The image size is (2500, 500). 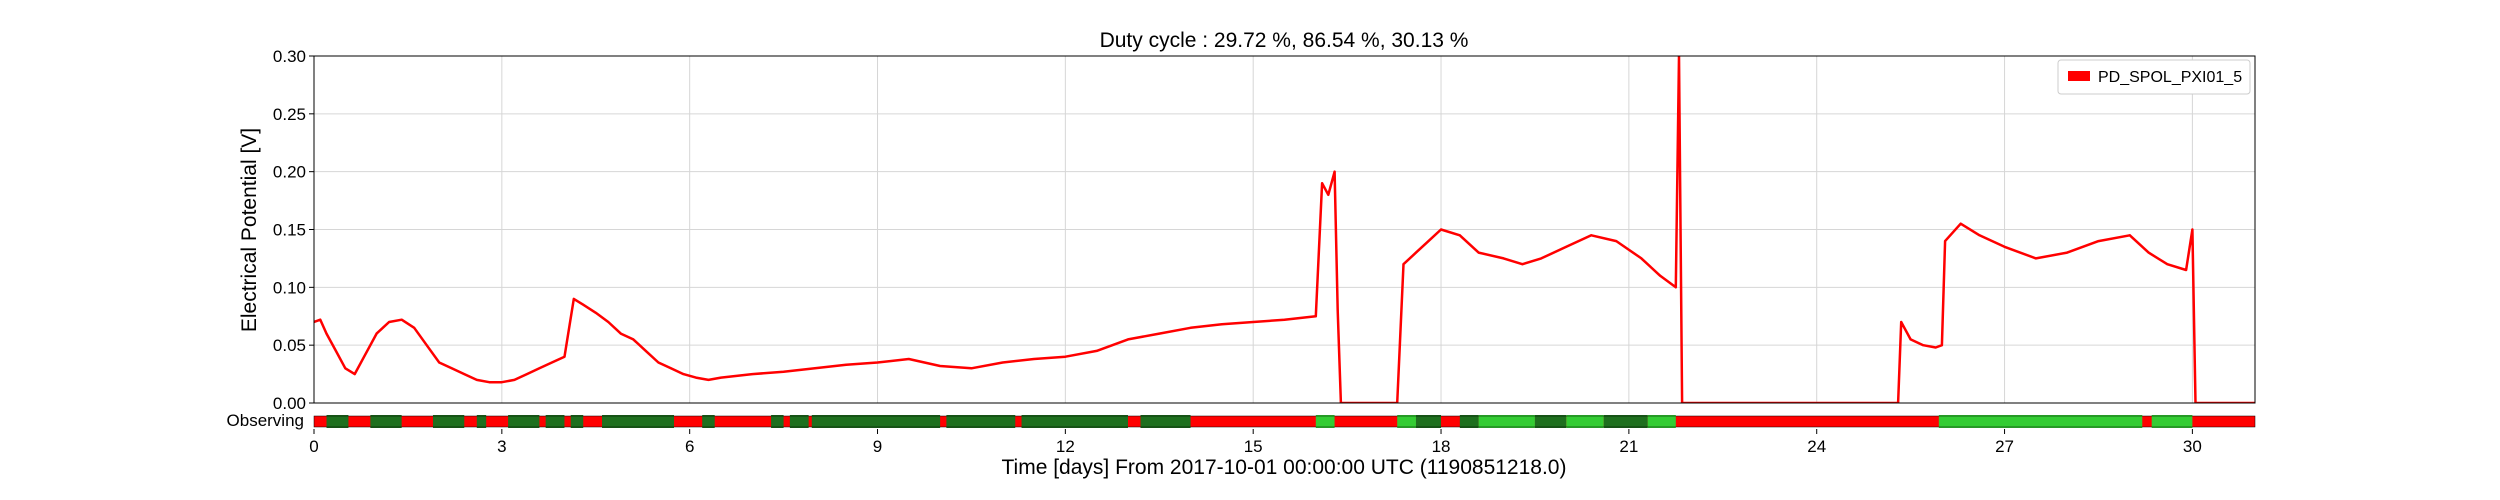 What do you see at coordinates (313, 446) in the screenshot?
I see `x-tick-label: 0` at bounding box center [313, 446].